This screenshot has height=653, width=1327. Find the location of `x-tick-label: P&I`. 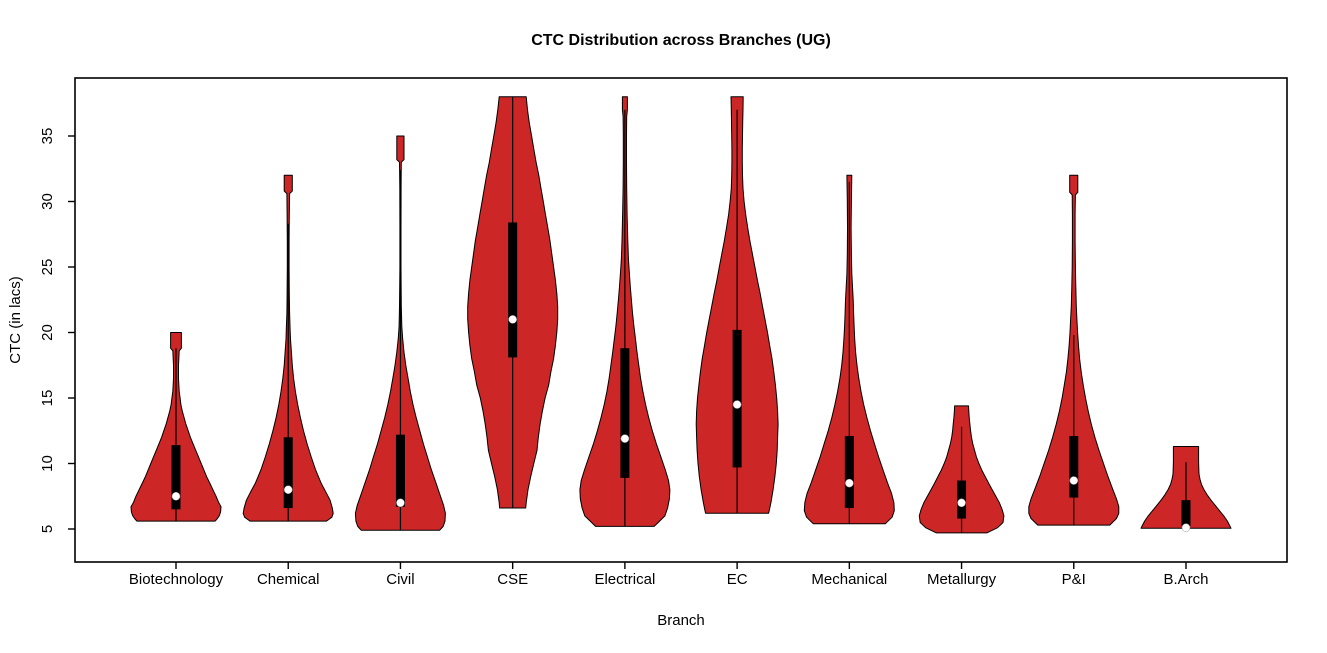

x-tick-label: P&I is located at coordinates (1074, 579).